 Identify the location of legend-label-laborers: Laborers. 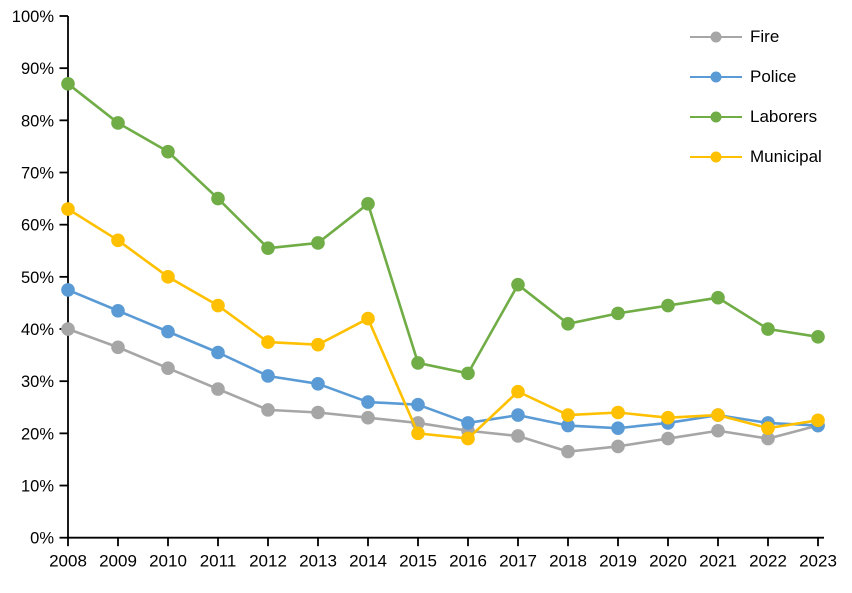
(784, 116).